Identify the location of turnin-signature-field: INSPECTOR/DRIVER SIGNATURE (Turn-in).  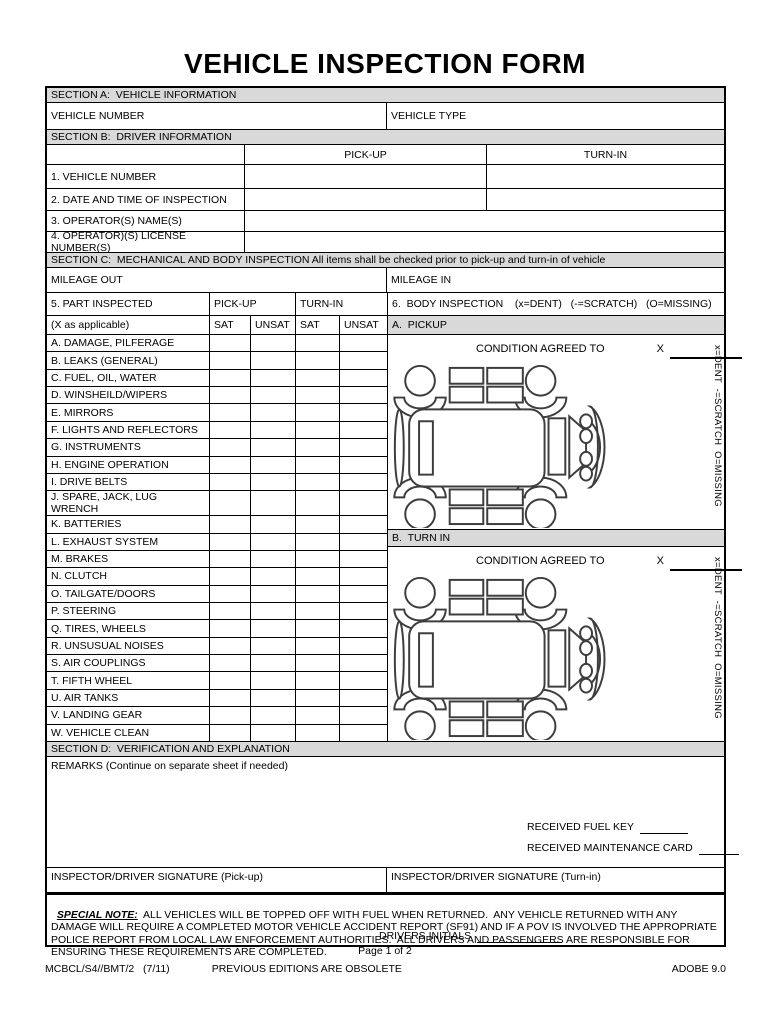
(555, 880).